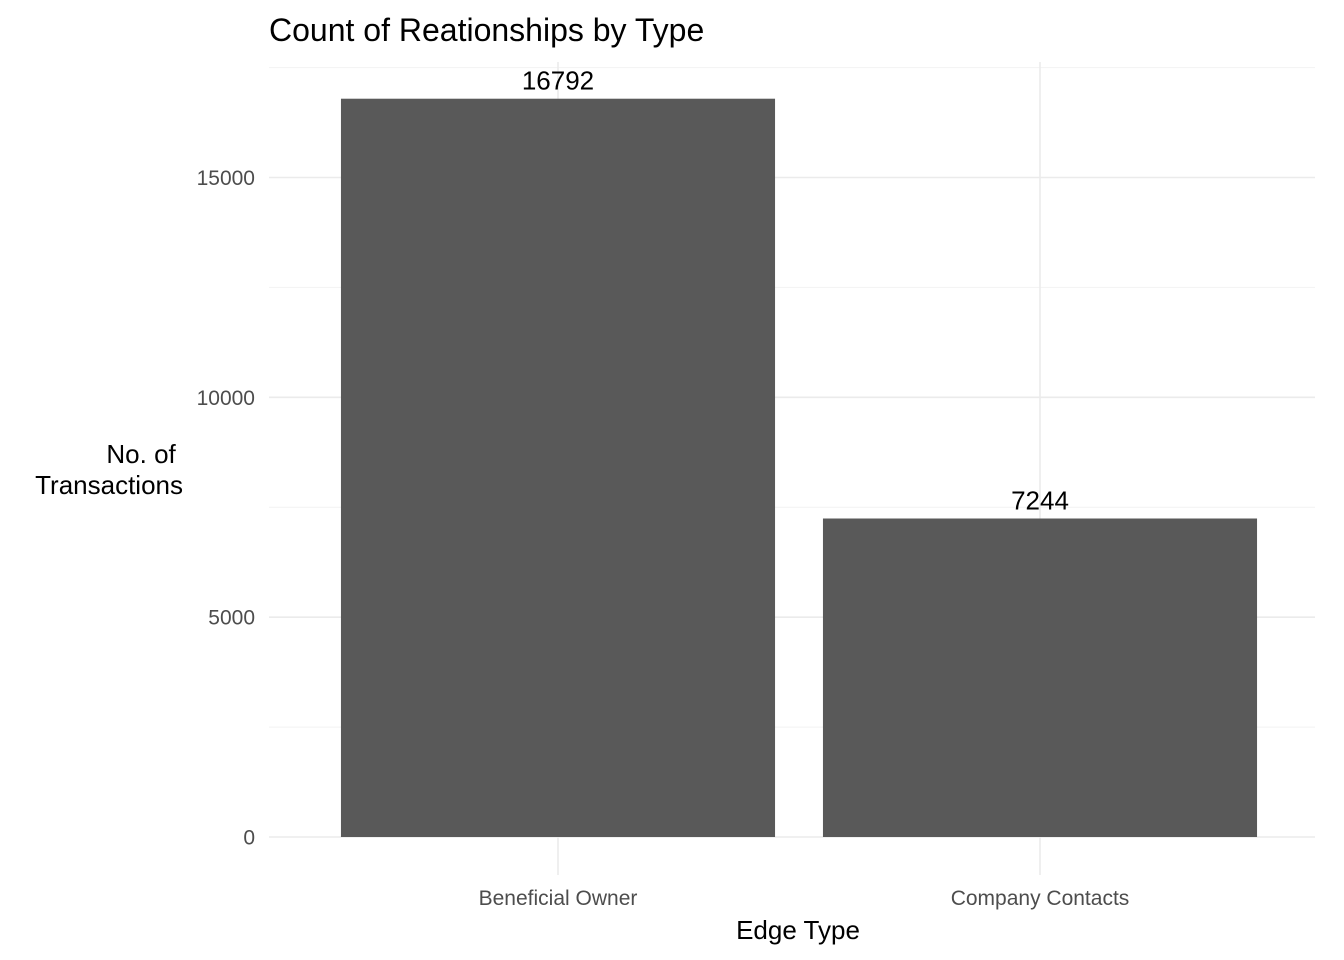  Describe the element at coordinates (226, 178) in the screenshot. I see `y-tick-label: 15000` at that location.